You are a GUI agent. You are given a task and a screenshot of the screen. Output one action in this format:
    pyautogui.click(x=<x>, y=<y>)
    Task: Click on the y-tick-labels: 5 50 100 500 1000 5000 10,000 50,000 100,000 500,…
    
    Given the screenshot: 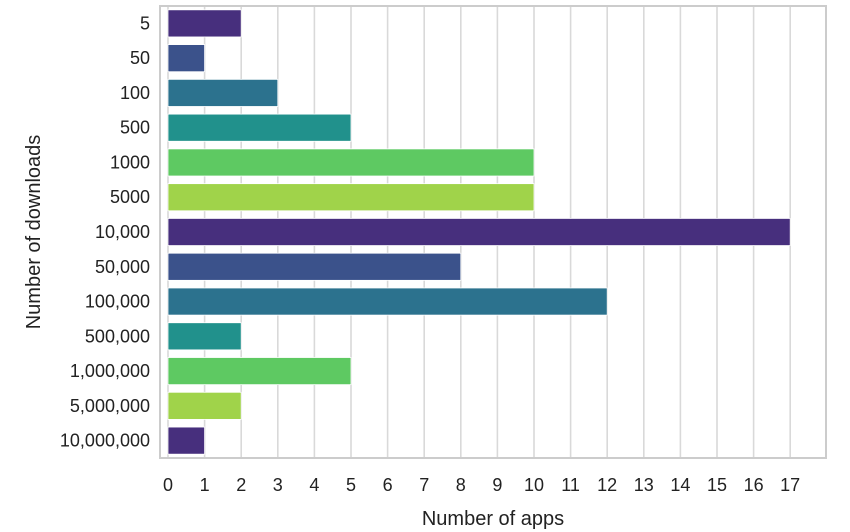 What is the action you would take?
    pyautogui.click(x=105, y=231)
    